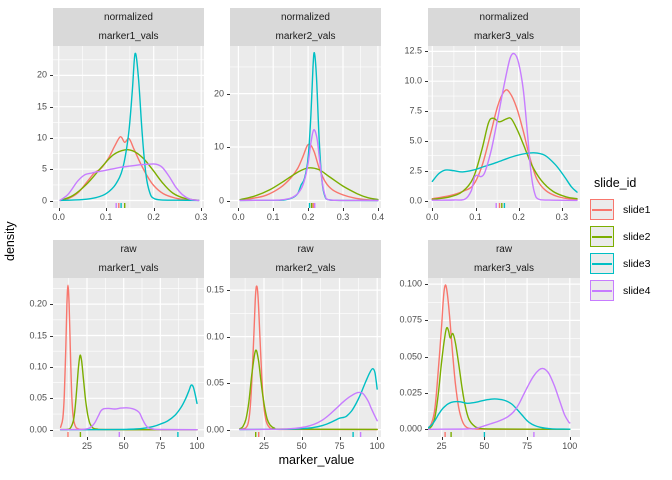 This screenshot has width=672, height=480. I want to click on panel-raw-marker1_vals, so click(128, 357).